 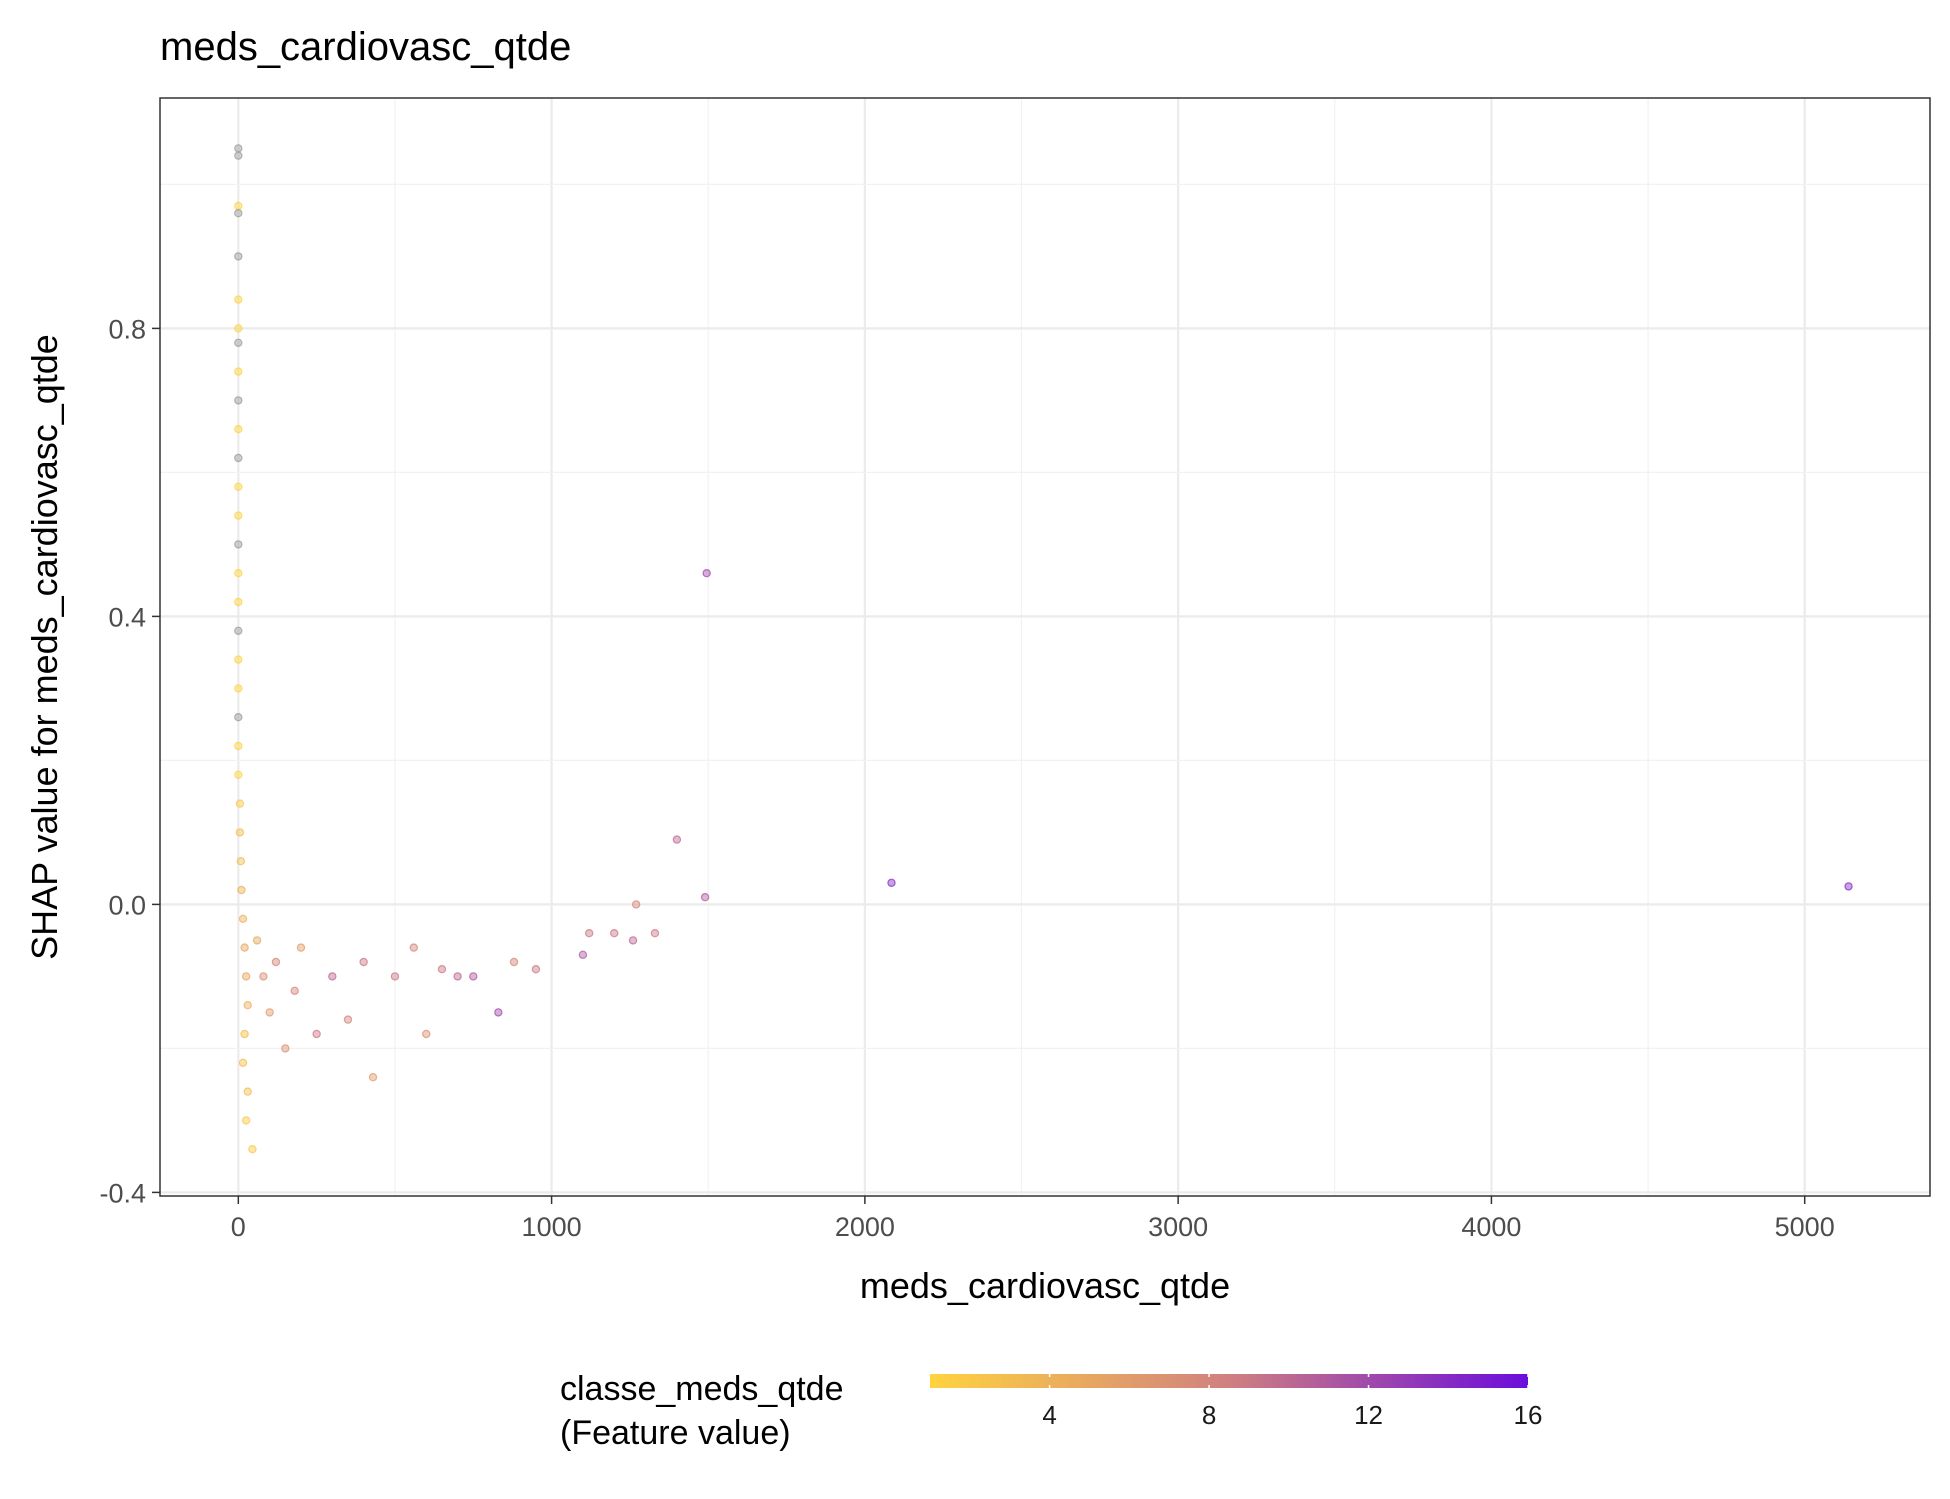 I want to click on x-tick-label: 1000, so click(x=552, y=1227).